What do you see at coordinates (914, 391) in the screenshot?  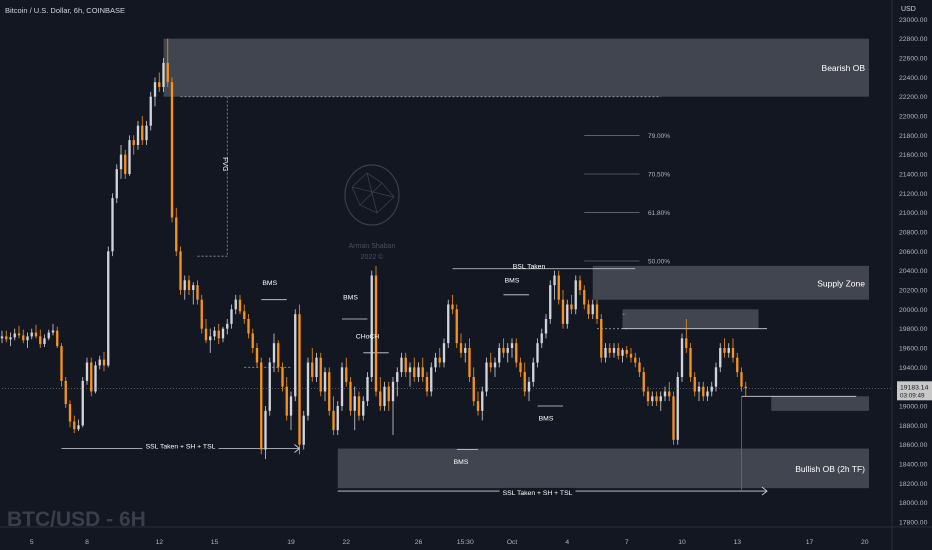 I see `last-price-box` at bounding box center [914, 391].